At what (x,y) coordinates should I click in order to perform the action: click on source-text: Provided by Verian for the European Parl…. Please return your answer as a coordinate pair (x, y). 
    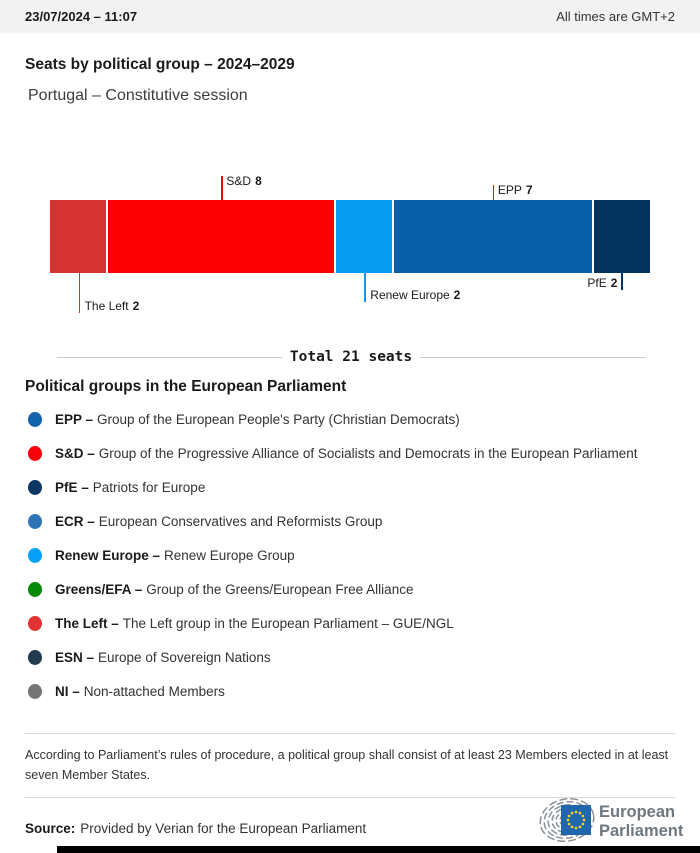
    Looking at the image, I should click on (223, 828).